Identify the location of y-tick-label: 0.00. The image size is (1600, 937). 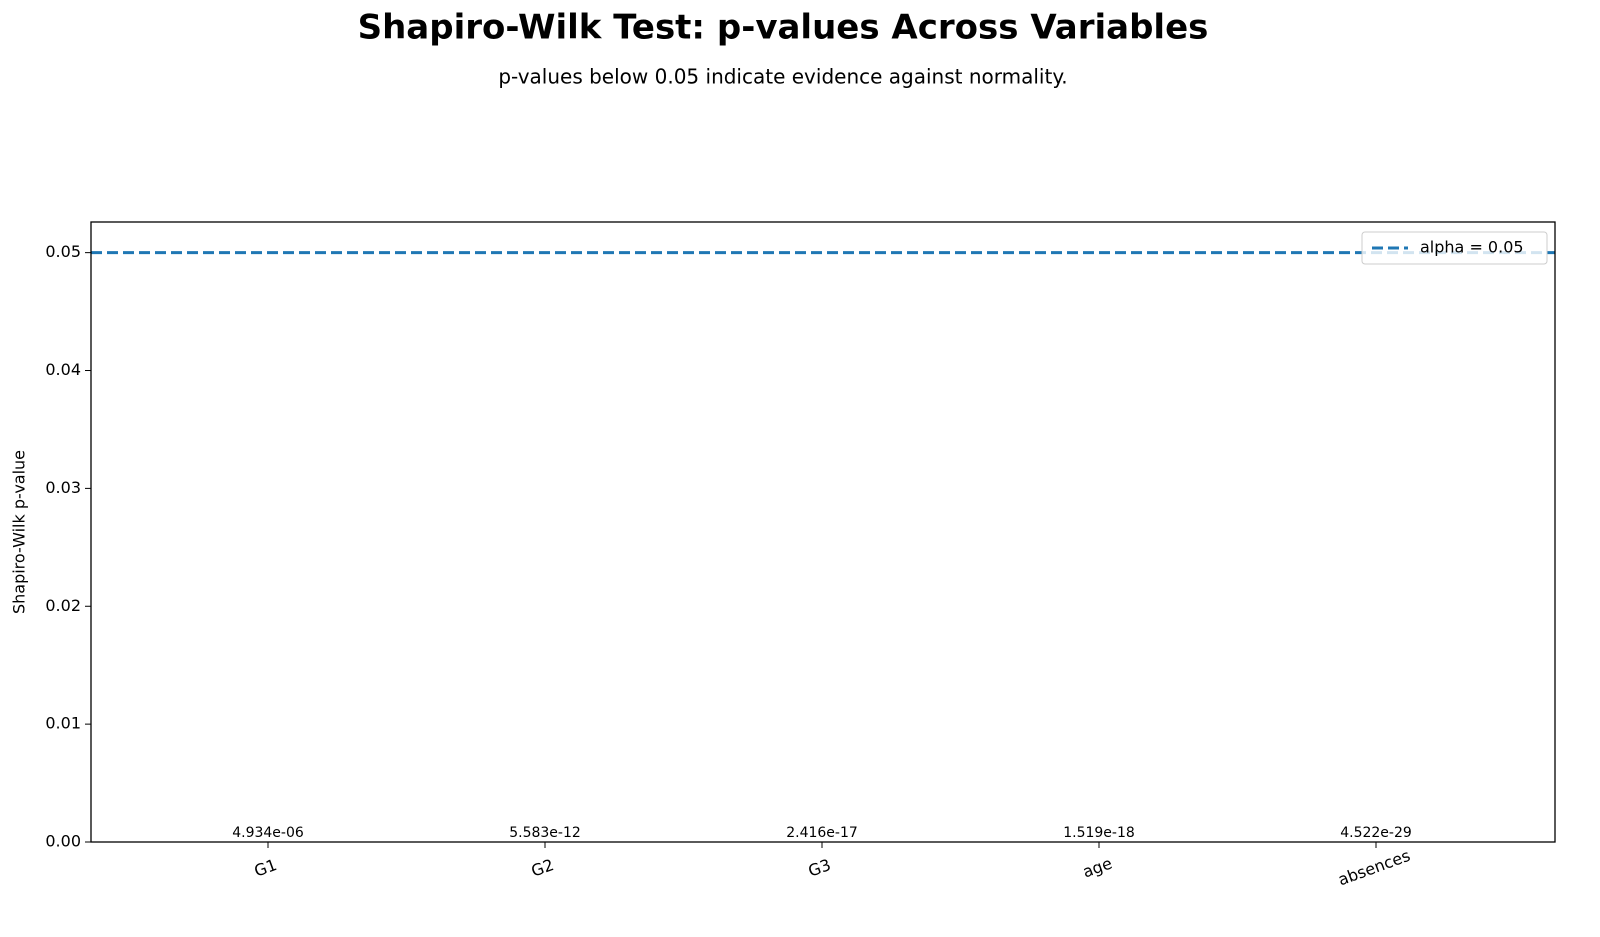
(63, 841).